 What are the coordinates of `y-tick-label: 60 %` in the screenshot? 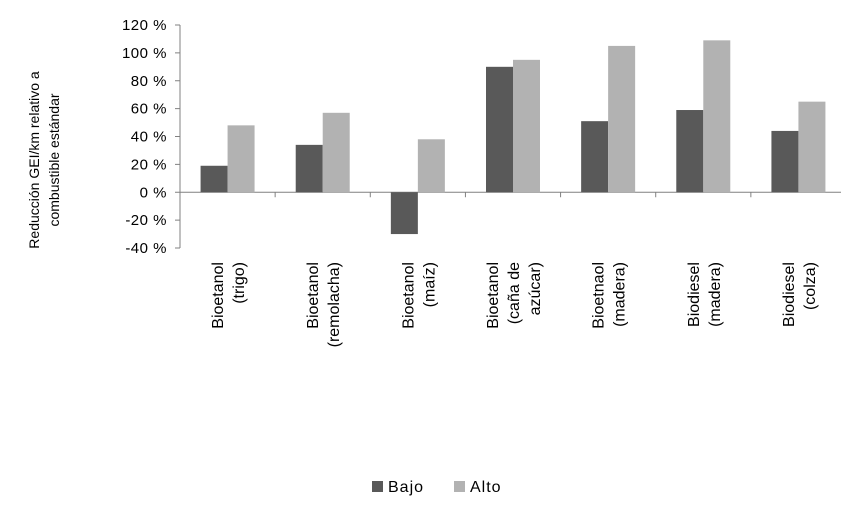 It's located at (149, 109).